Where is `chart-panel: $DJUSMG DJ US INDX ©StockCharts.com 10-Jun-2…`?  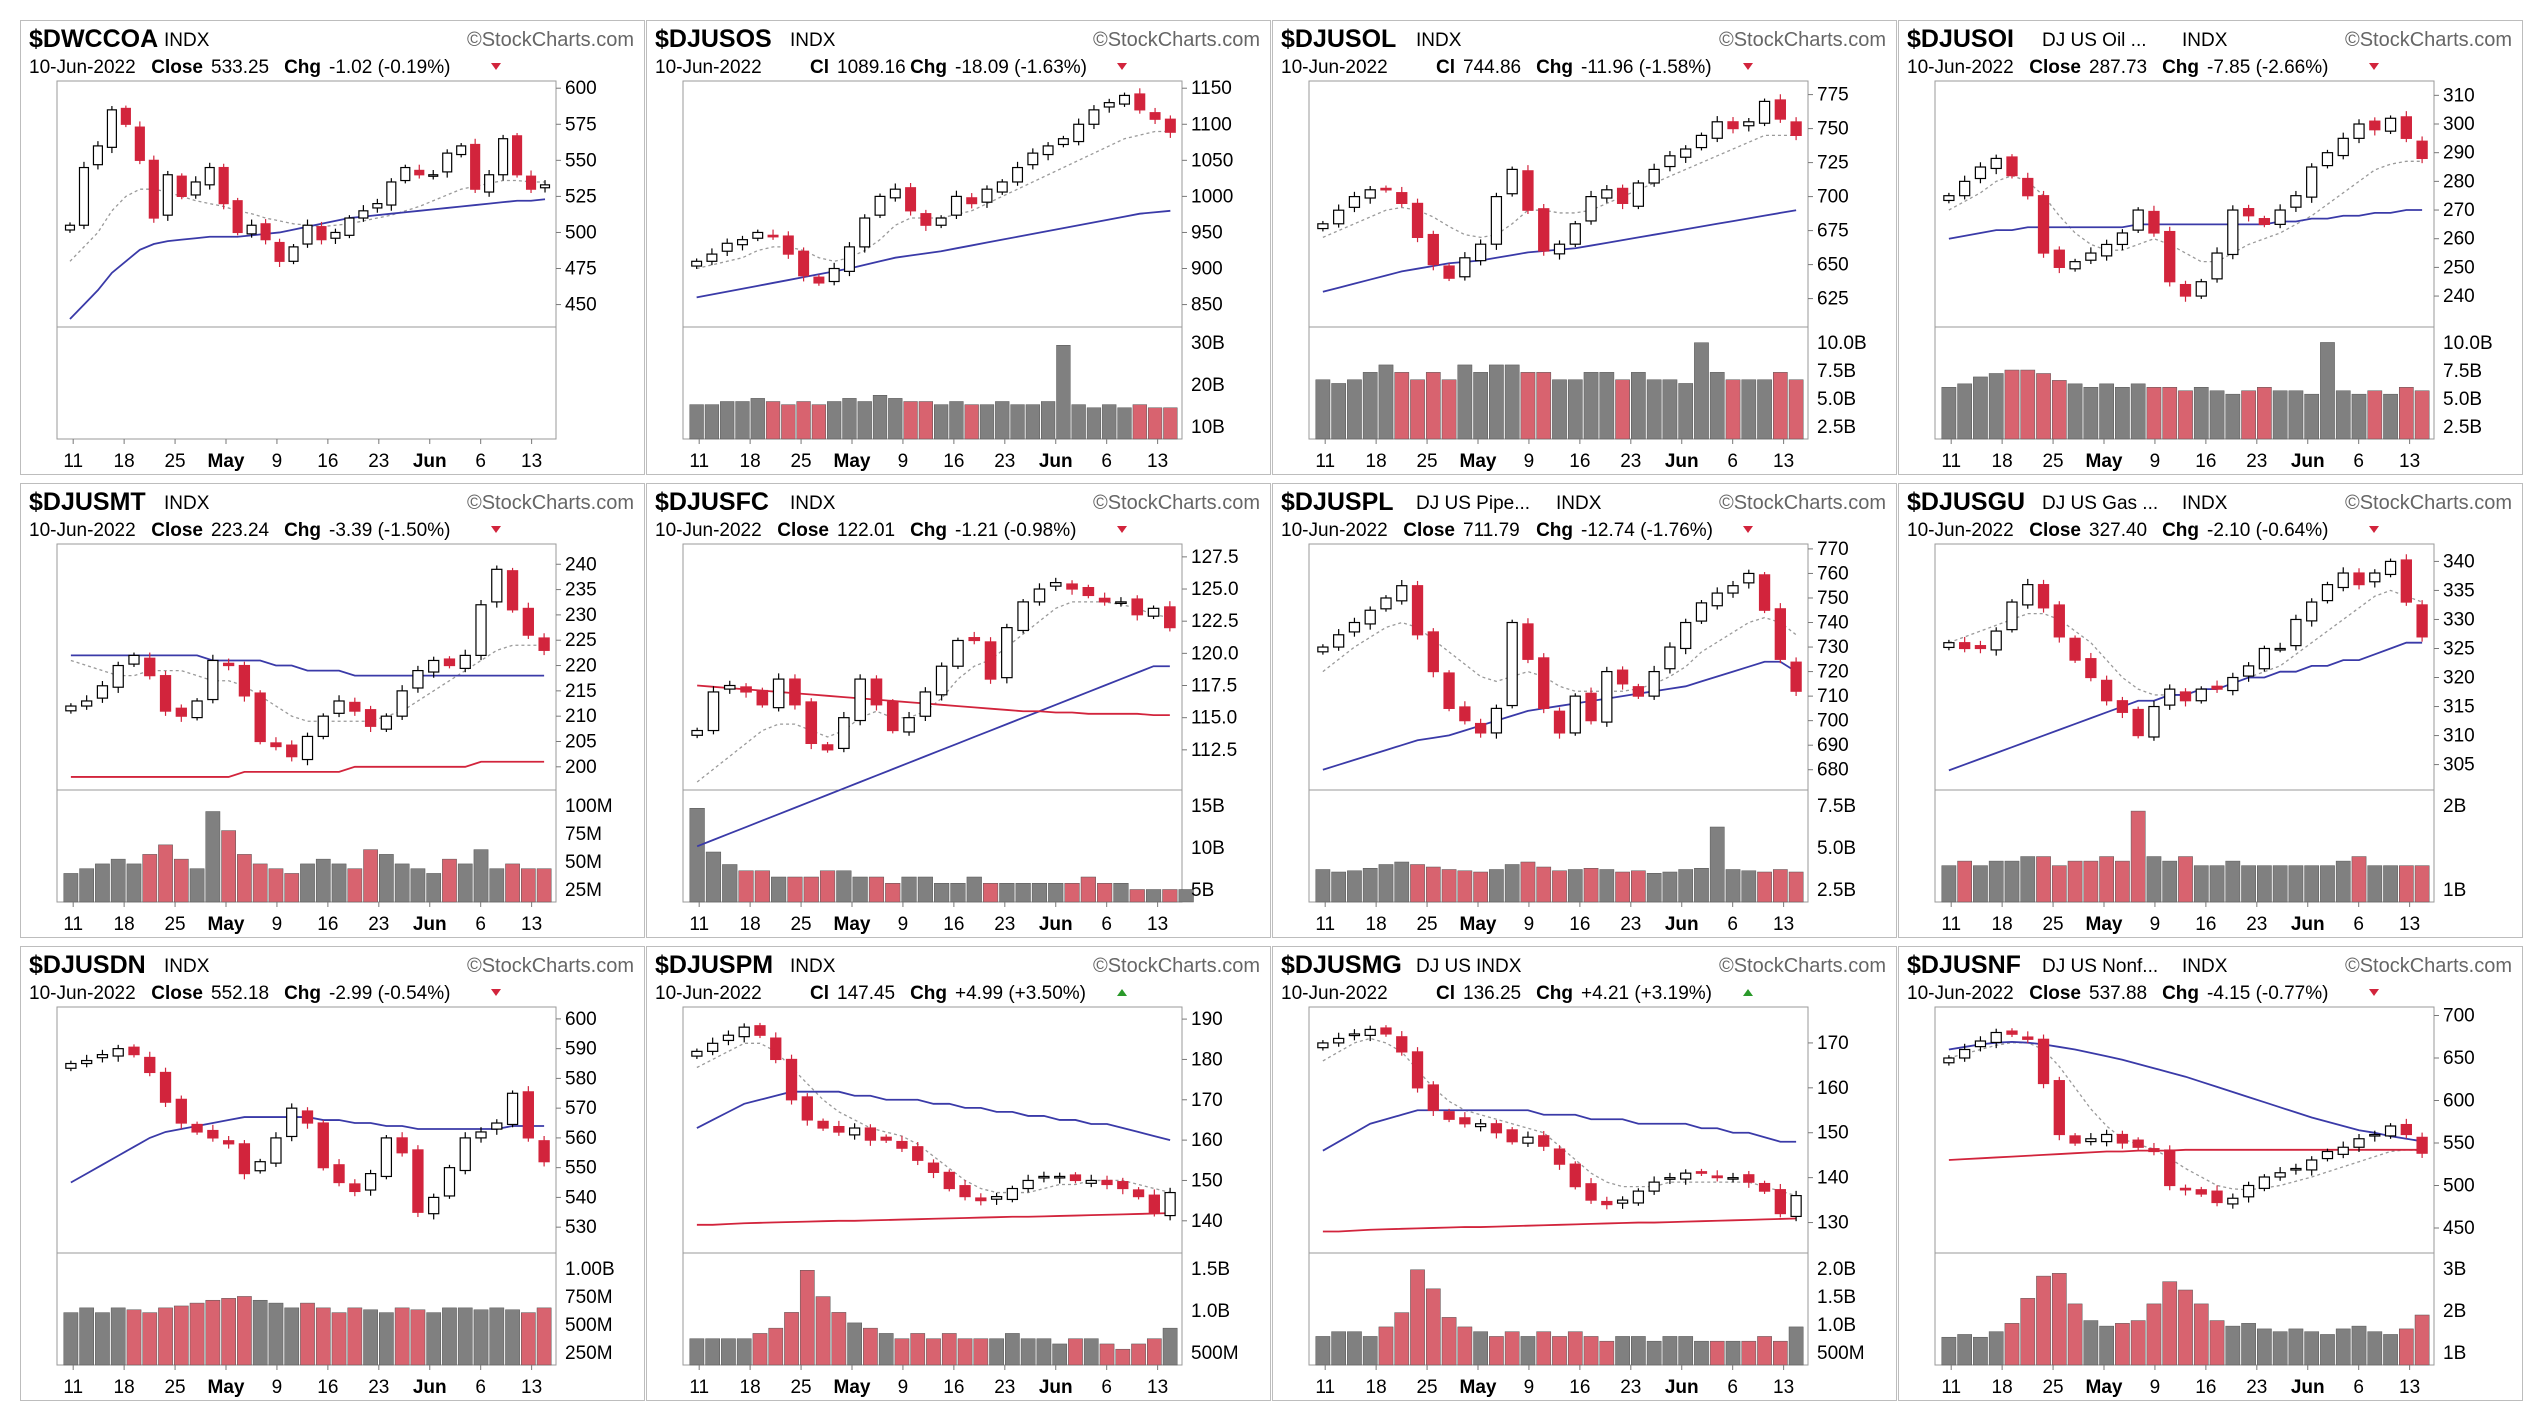
chart-panel: $DJUSMG DJ US INDX ©StockCharts.com 10-Jun-2… is located at coordinates (1584, 1173).